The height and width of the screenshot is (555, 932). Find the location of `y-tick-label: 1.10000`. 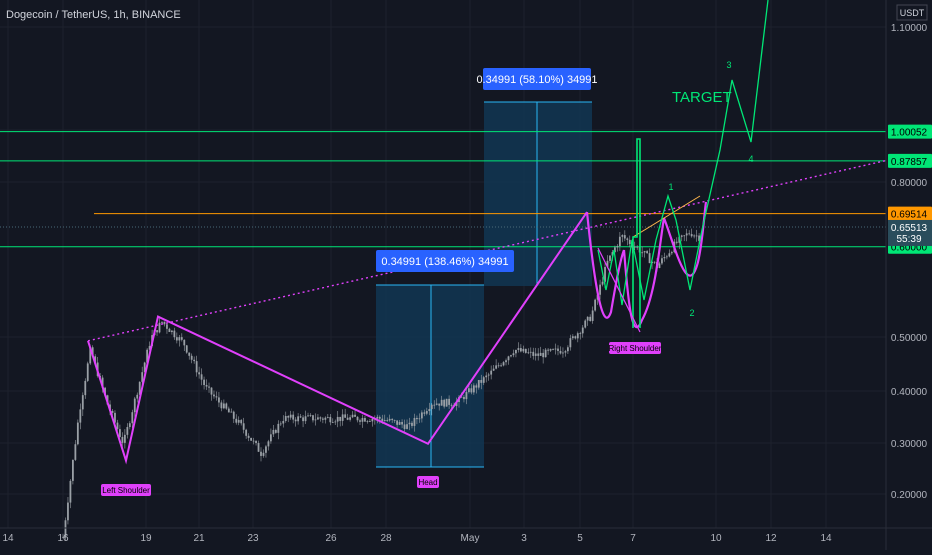

y-tick-label: 1.10000 is located at coordinates (909, 28).